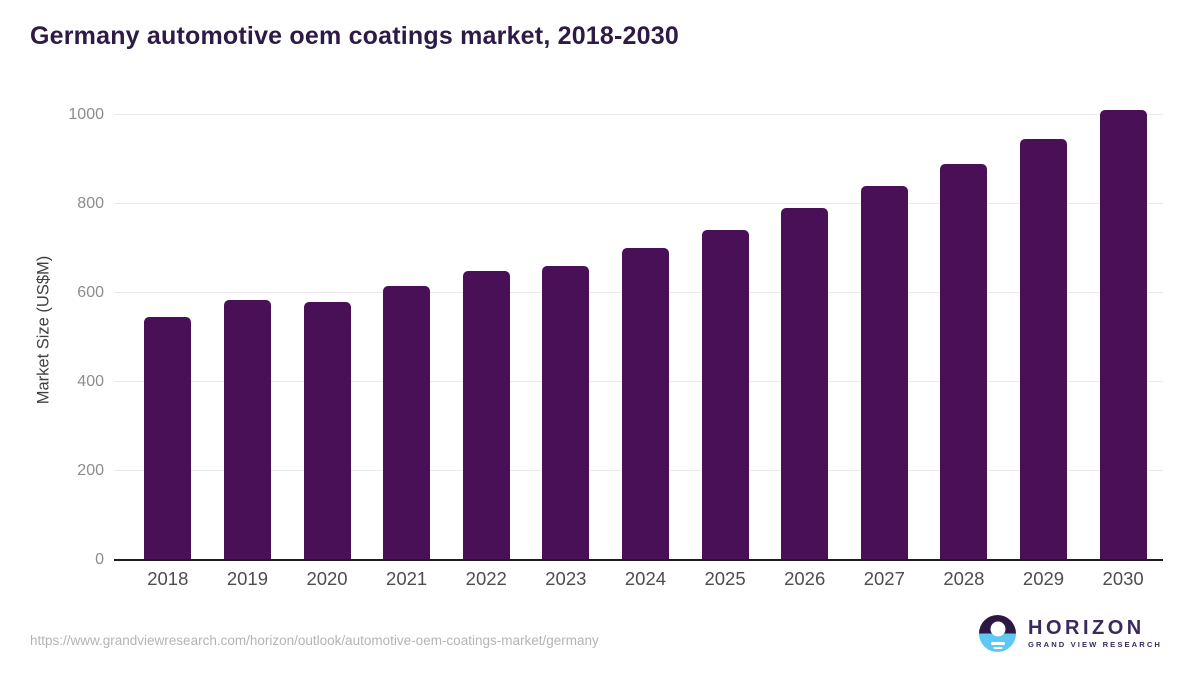 The height and width of the screenshot is (675, 1200). Describe the element at coordinates (86, 114) in the screenshot. I see `y-tick-label-1000: 1000` at that location.